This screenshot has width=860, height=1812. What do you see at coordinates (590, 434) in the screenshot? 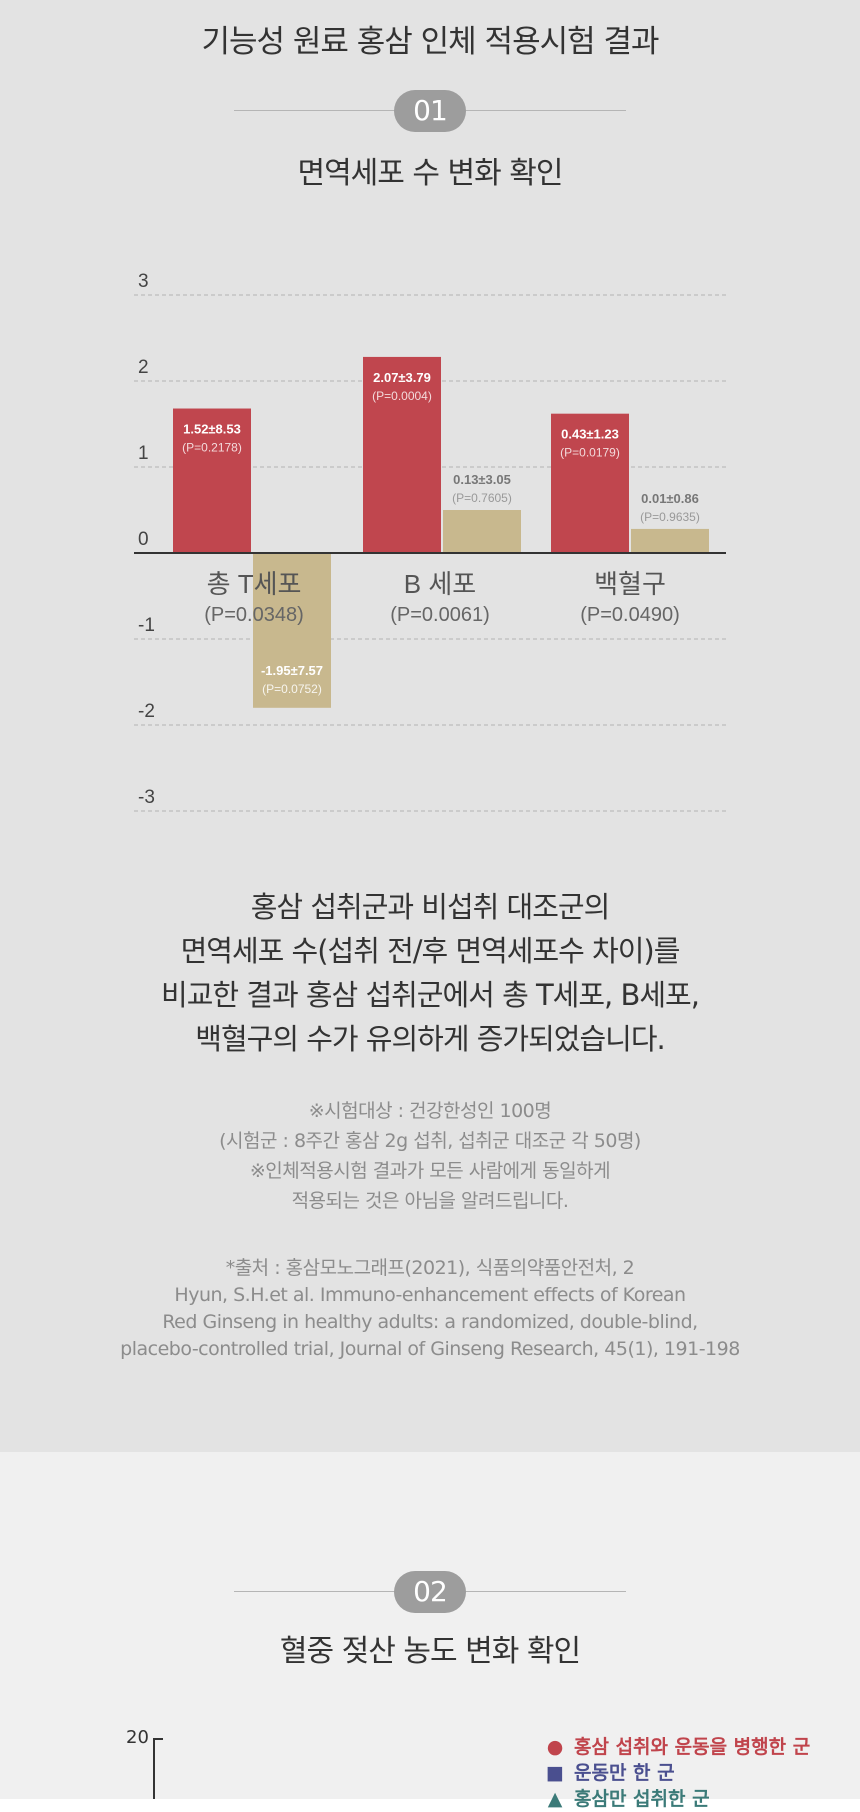
I see `data-label: 0.43±1.23` at bounding box center [590, 434].